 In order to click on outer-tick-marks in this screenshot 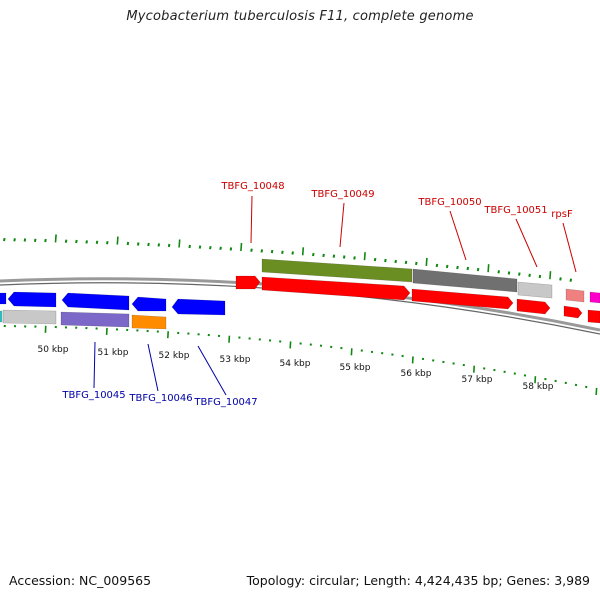, I will do `click(288, 258)`.